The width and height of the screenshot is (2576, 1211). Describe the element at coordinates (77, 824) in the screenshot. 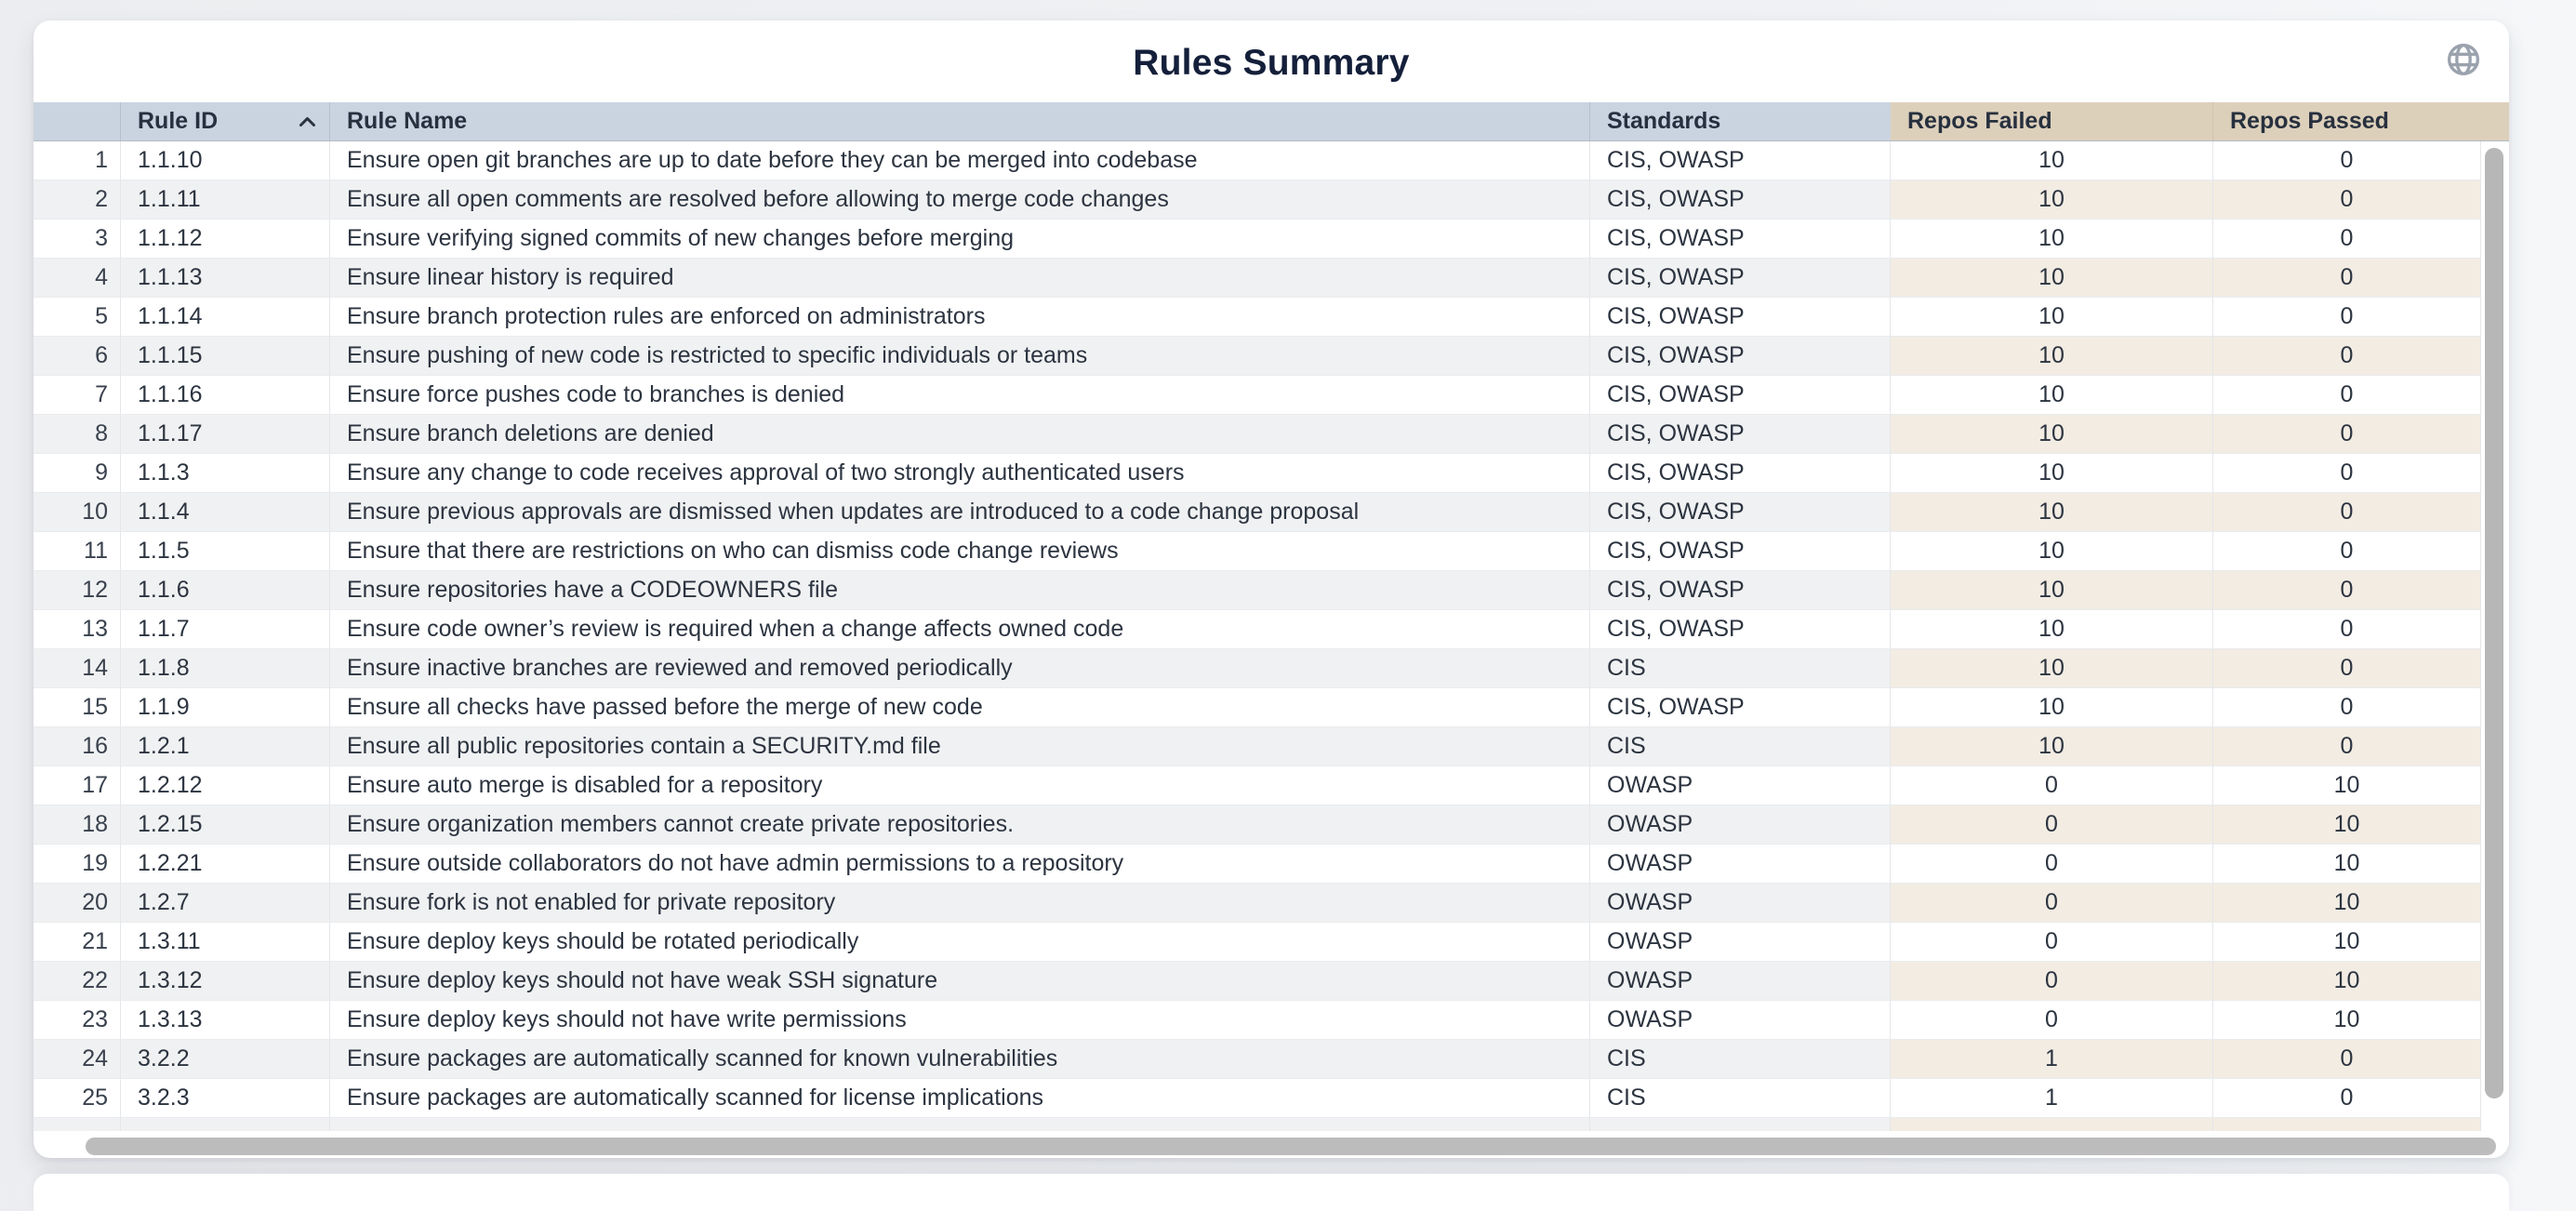

I see `row-number: 18` at that location.